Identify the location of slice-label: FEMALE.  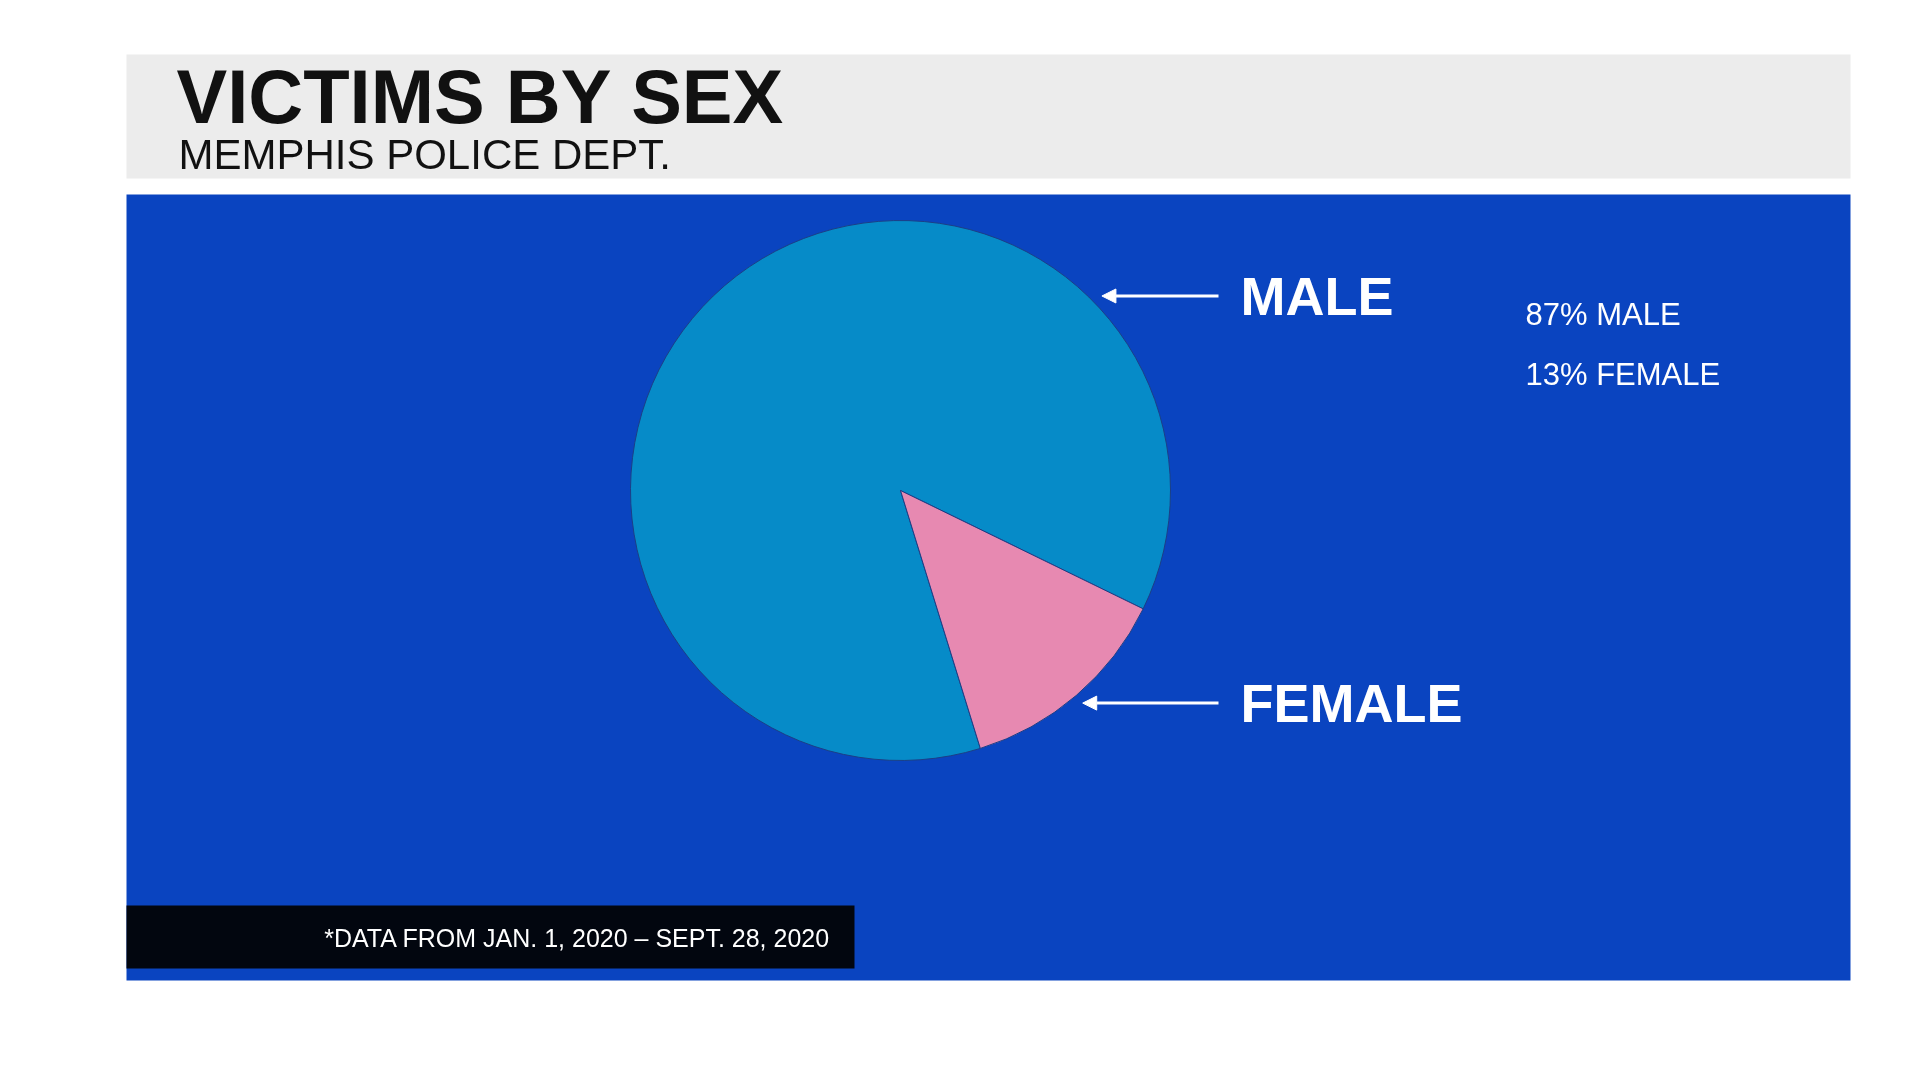
(1351, 703).